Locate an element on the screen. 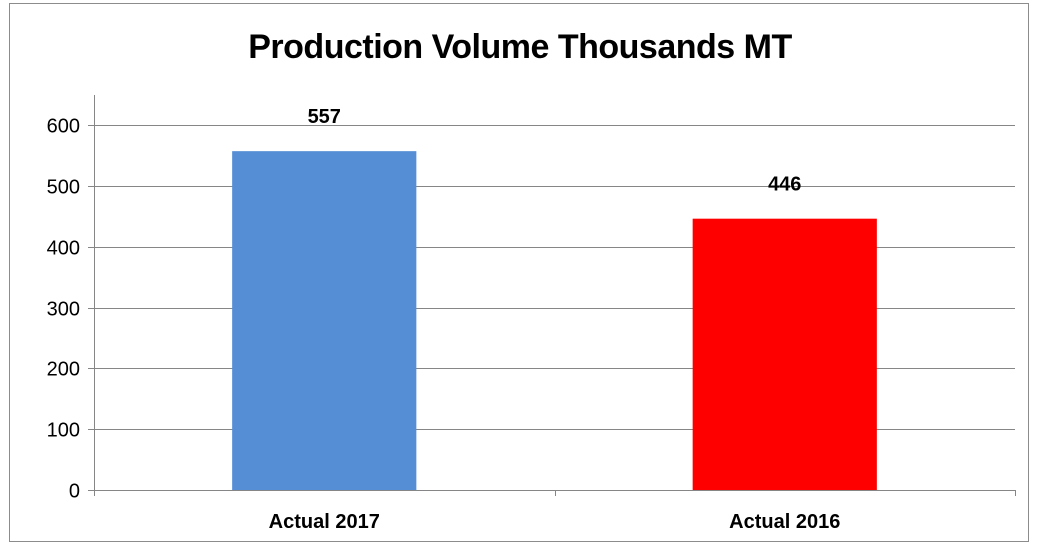 The height and width of the screenshot is (545, 1040). y-tick-label: 600 is located at coordinates (63, 127).